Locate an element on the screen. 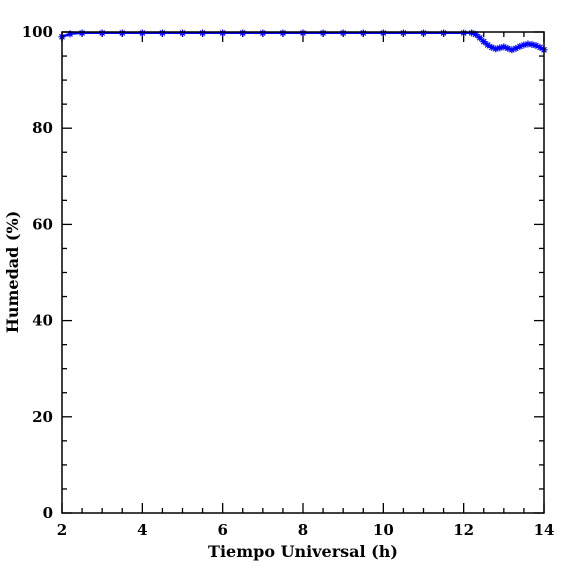 The image size is (574, 574). y-axis-title: Humedad (%) is located at coordinates (12, 272).